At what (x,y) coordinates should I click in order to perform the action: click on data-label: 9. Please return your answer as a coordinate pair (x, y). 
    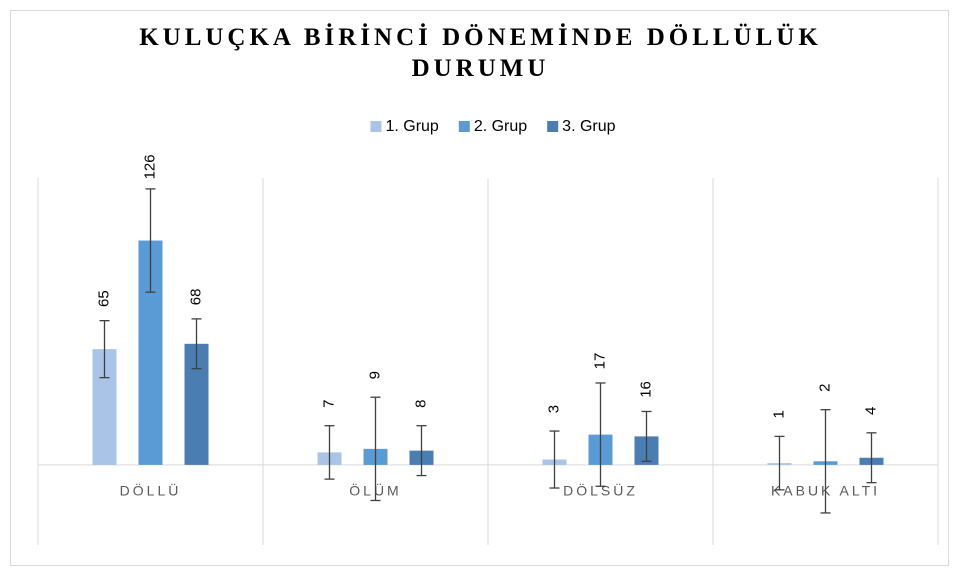
    Looking at the image, I should click on (374, 375).